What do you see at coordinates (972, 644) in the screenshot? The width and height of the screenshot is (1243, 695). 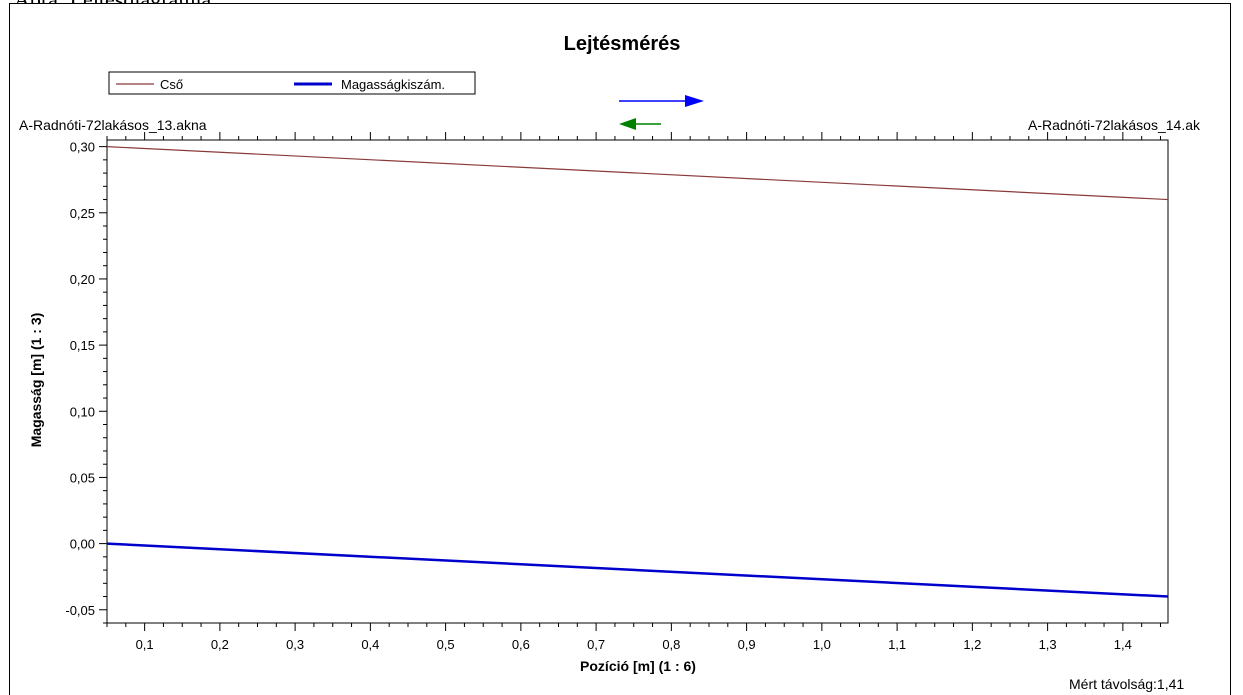 I see `x-tick-label: 1,2` at bounding box center [972, 644].